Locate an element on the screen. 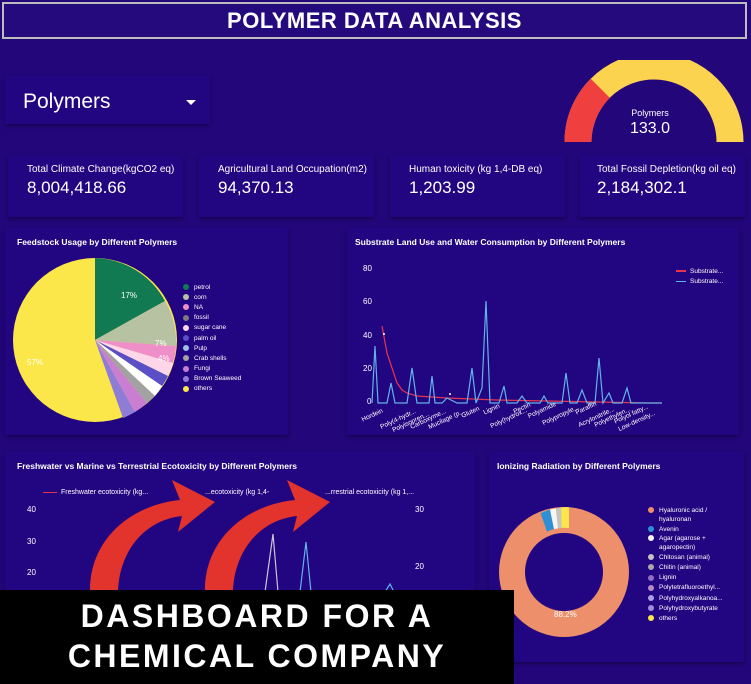 Image resolution: width=751 pixels, height=684 pixels. legend-item: sugar cane is located at coordinates (212, 328).